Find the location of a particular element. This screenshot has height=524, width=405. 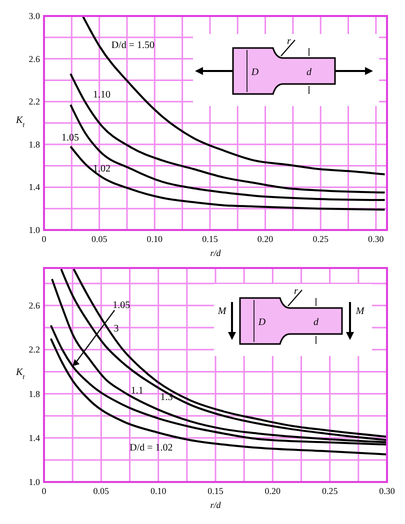

series-label: 1.02 is located at coordinates (101, 169).